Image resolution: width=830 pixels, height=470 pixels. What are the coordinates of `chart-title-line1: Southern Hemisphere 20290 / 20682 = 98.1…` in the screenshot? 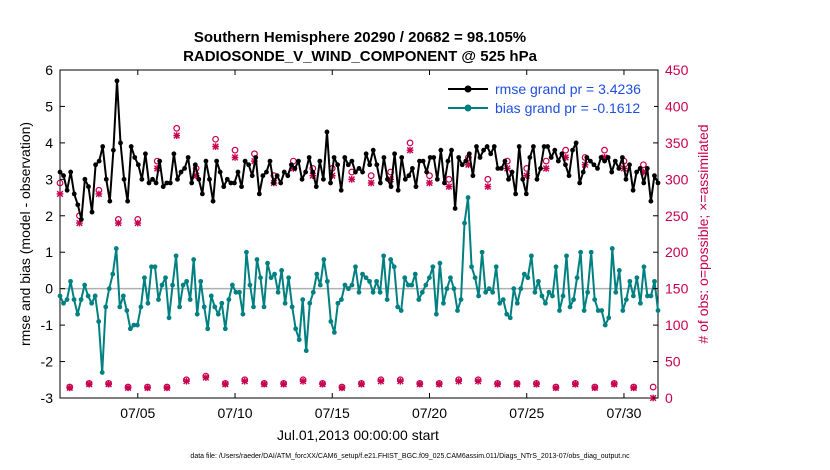 It's located at (360, 37).